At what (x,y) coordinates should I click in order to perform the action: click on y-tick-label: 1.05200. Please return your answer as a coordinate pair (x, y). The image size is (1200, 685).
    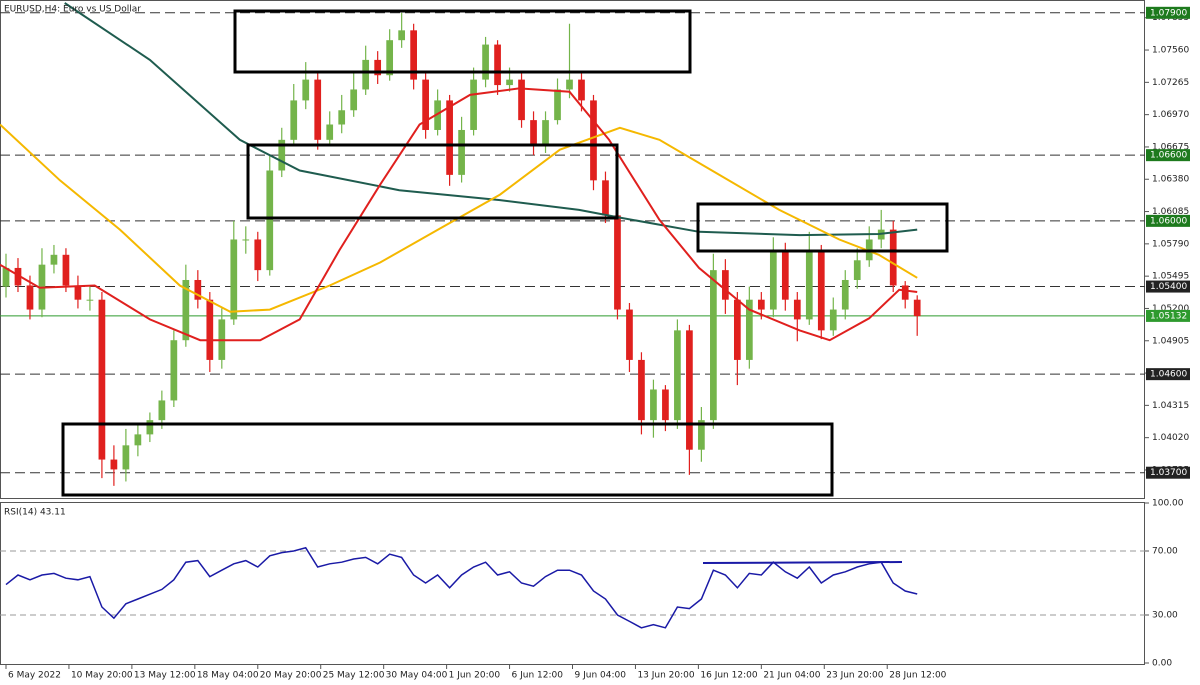
    Looking at the image, I should click on (1170, 309).